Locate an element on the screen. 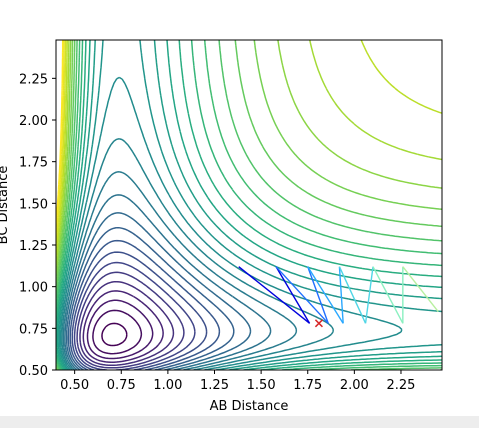  x-tick-label: 1.25 is located at coordinates (214, 385).